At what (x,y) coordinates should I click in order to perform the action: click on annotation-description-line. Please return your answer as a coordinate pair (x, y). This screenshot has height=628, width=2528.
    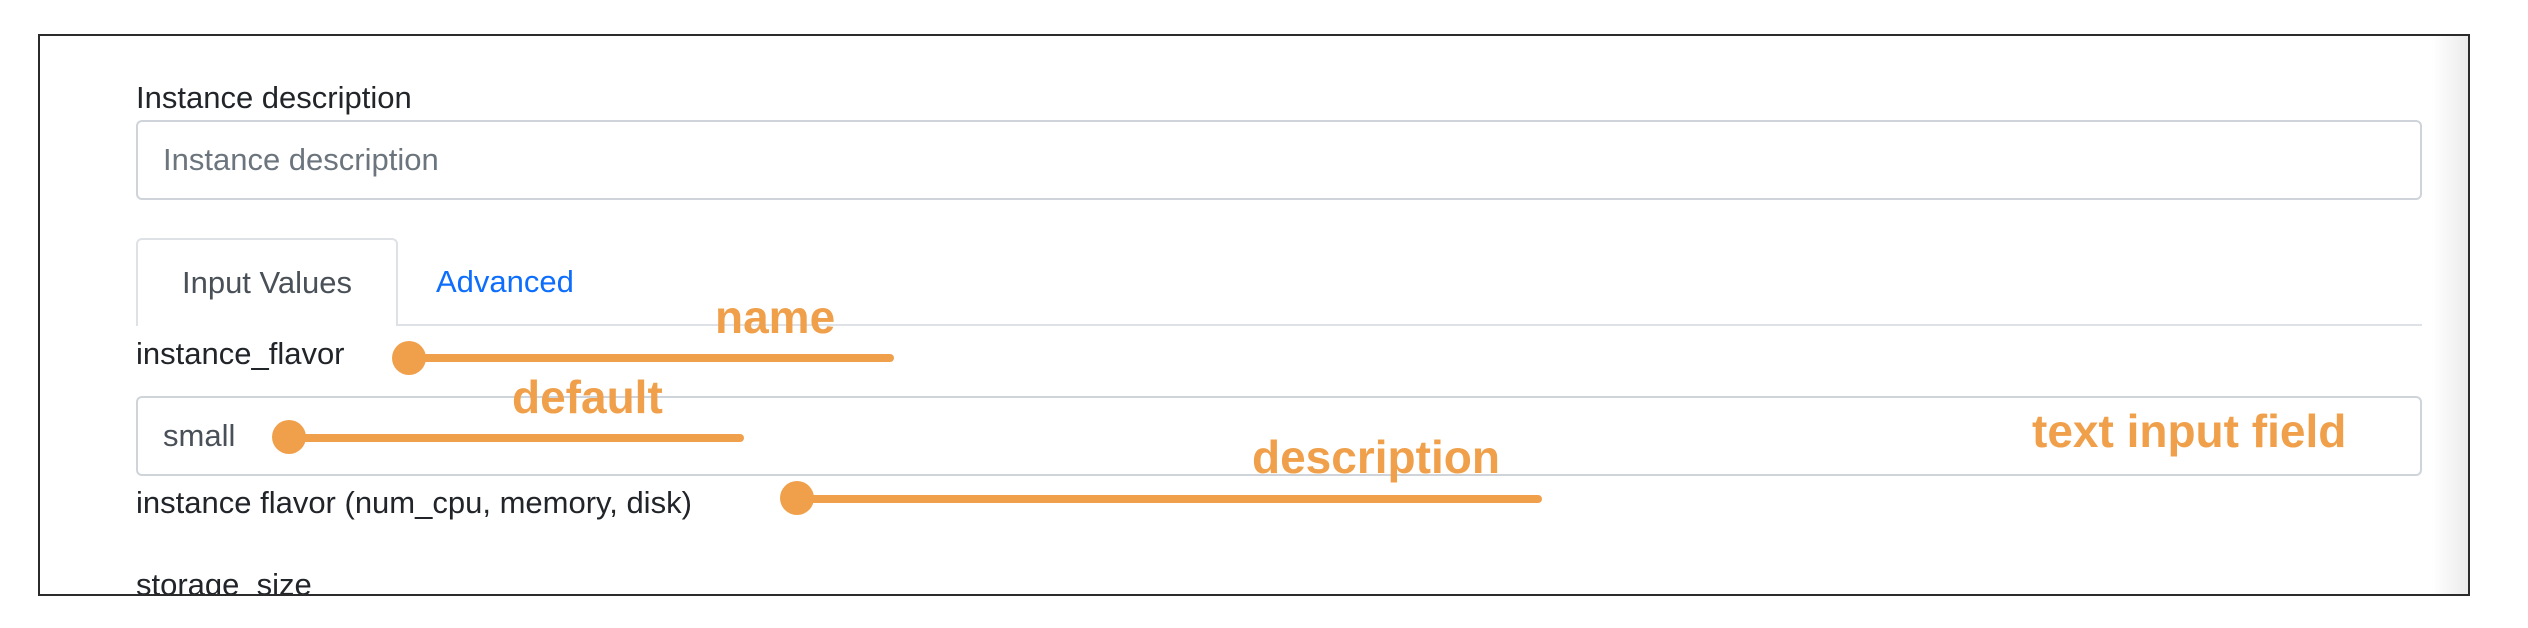
    Looking at the image, I should click on (1169, 499).